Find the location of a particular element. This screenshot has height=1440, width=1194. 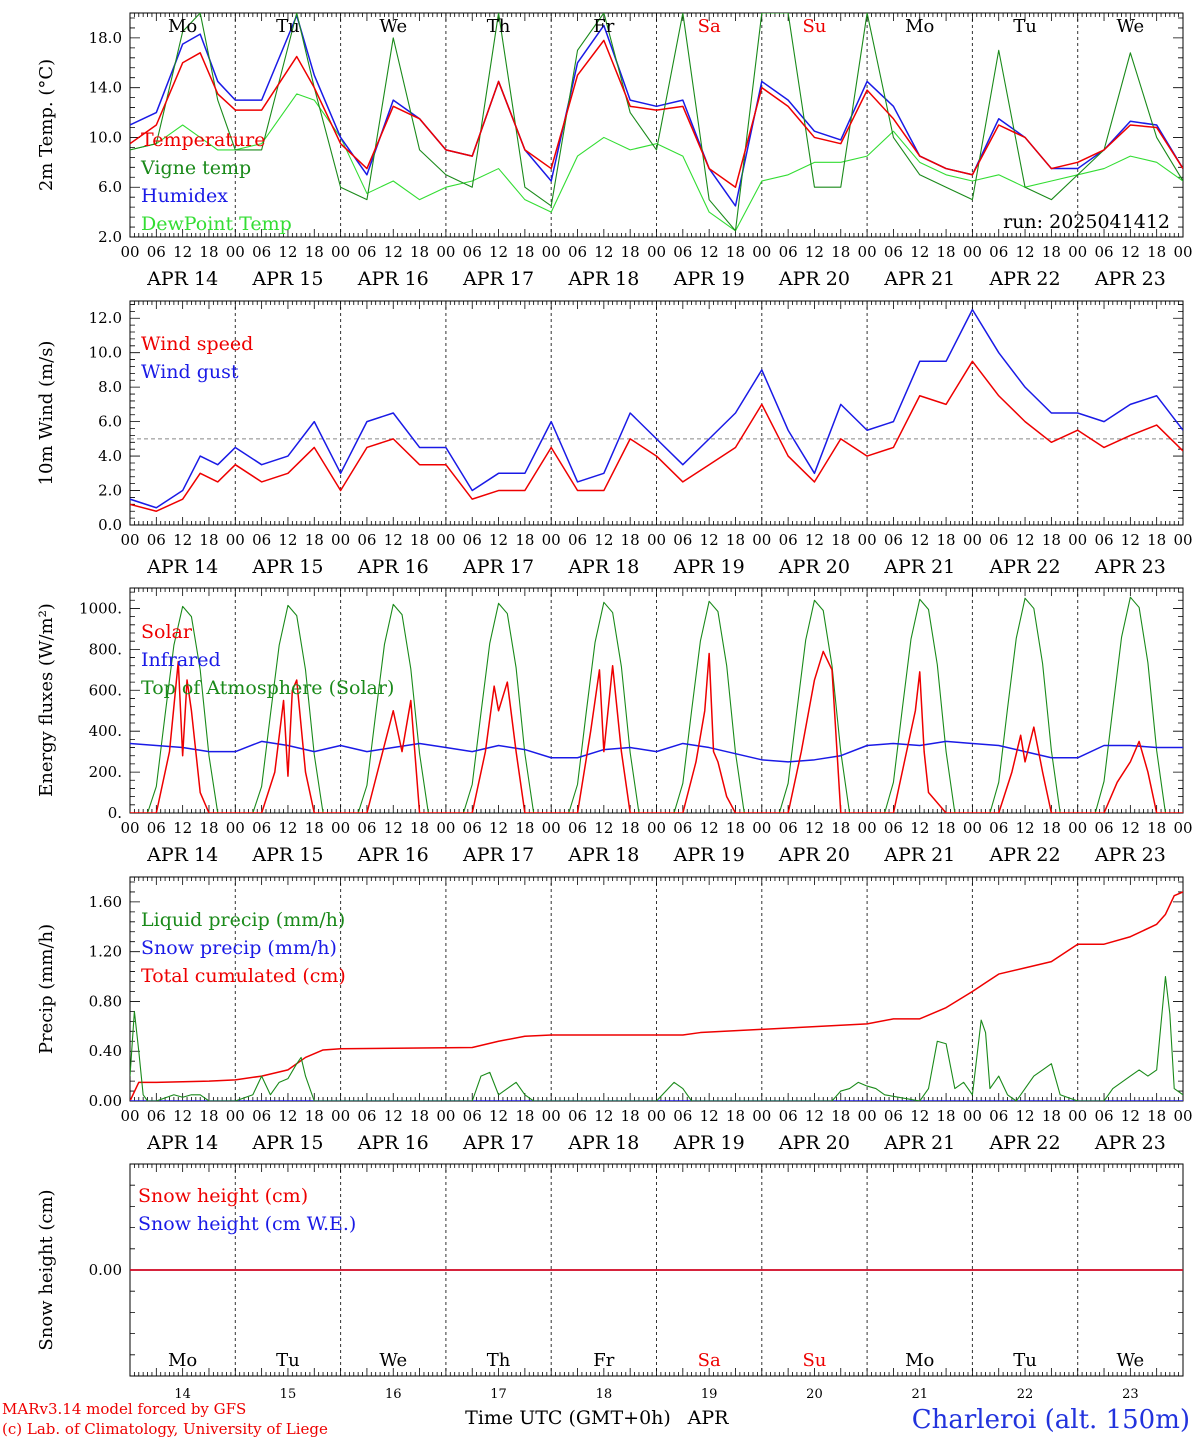

y-tick-label: 0.40 is located at coordinates (105, 1051).